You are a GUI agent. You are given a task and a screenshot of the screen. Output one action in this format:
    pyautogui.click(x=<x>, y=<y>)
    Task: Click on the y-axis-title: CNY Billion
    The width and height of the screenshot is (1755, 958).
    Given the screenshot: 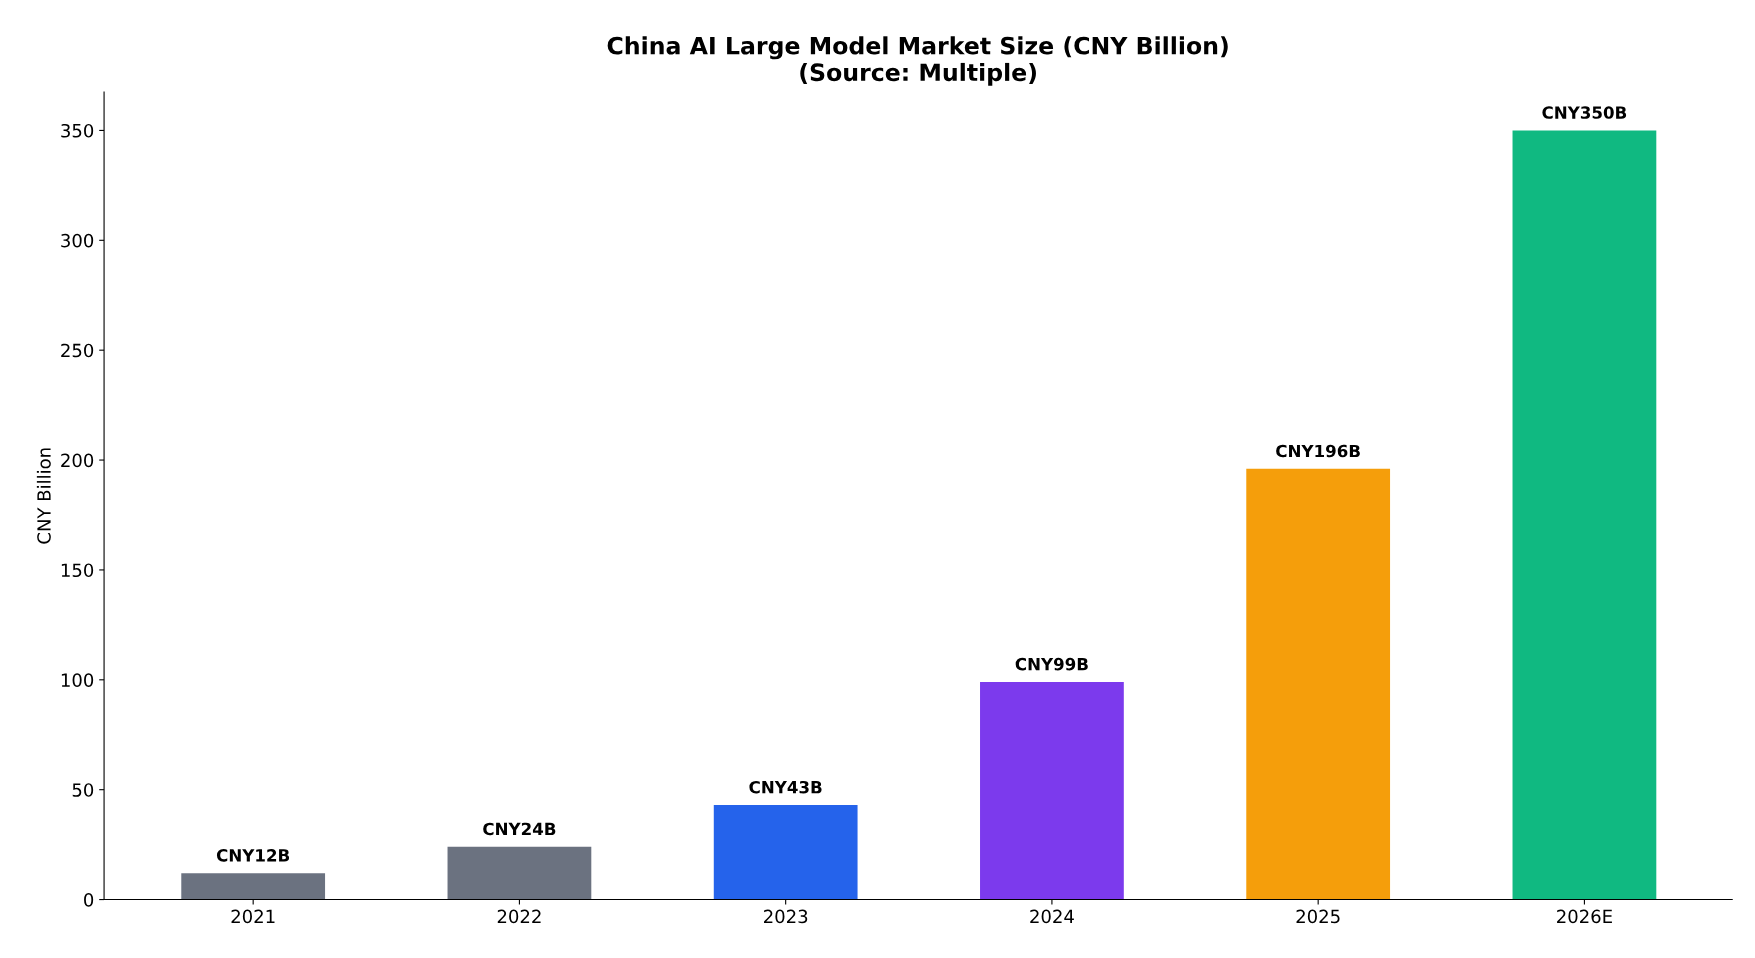 What is the action you would take?
    pyautogui.click(x=43, y=496)
    